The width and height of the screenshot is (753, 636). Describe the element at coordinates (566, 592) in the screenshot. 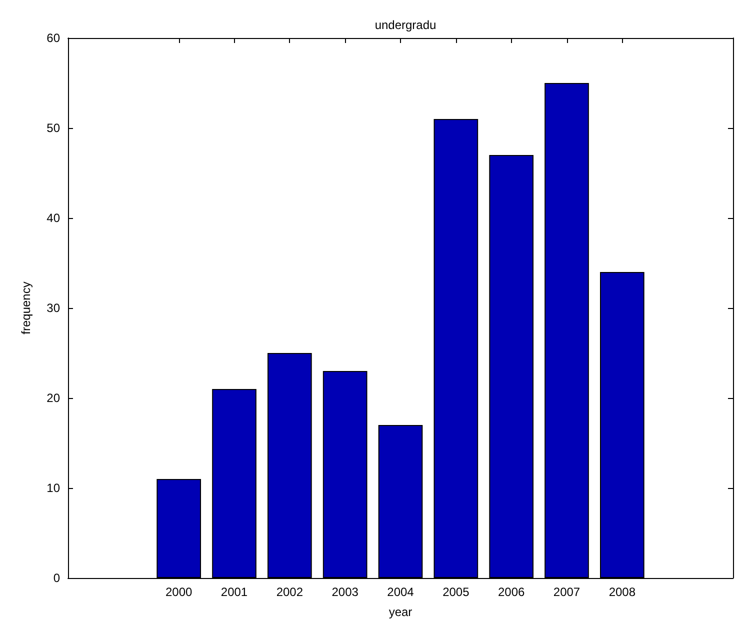

I see `x-tick-label: 2007` at that location.